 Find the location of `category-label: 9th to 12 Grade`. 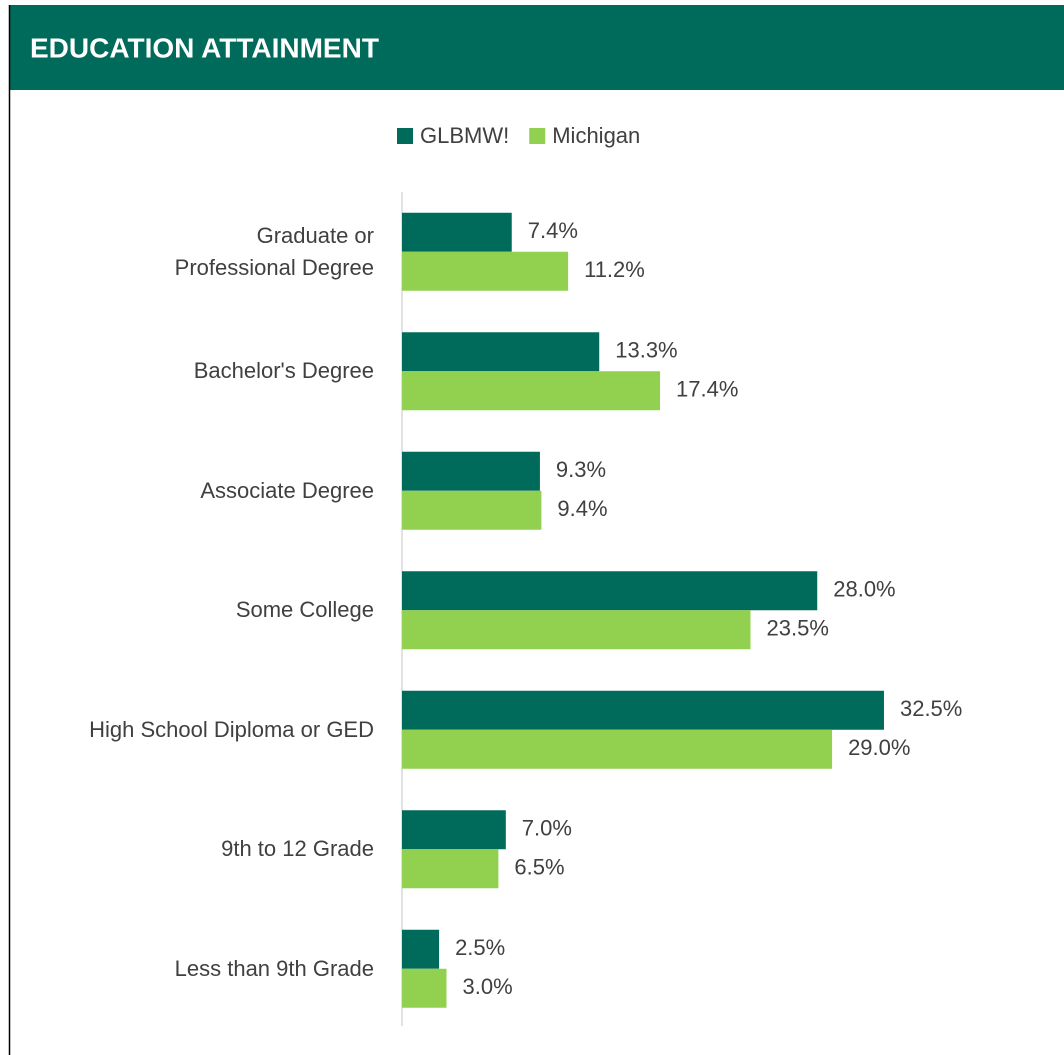

category-label: 9th to 12 Grade is located at coordinates (297, 849).